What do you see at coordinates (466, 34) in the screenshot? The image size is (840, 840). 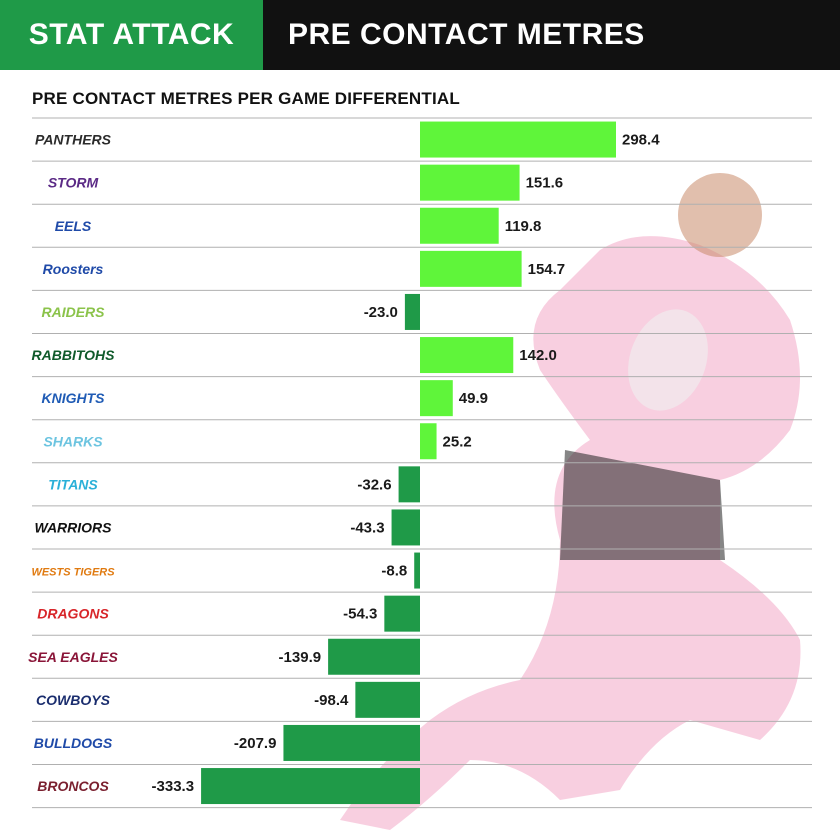 I see `header-title: PRE CONTACT METRES` at bounding box center [466, 34].